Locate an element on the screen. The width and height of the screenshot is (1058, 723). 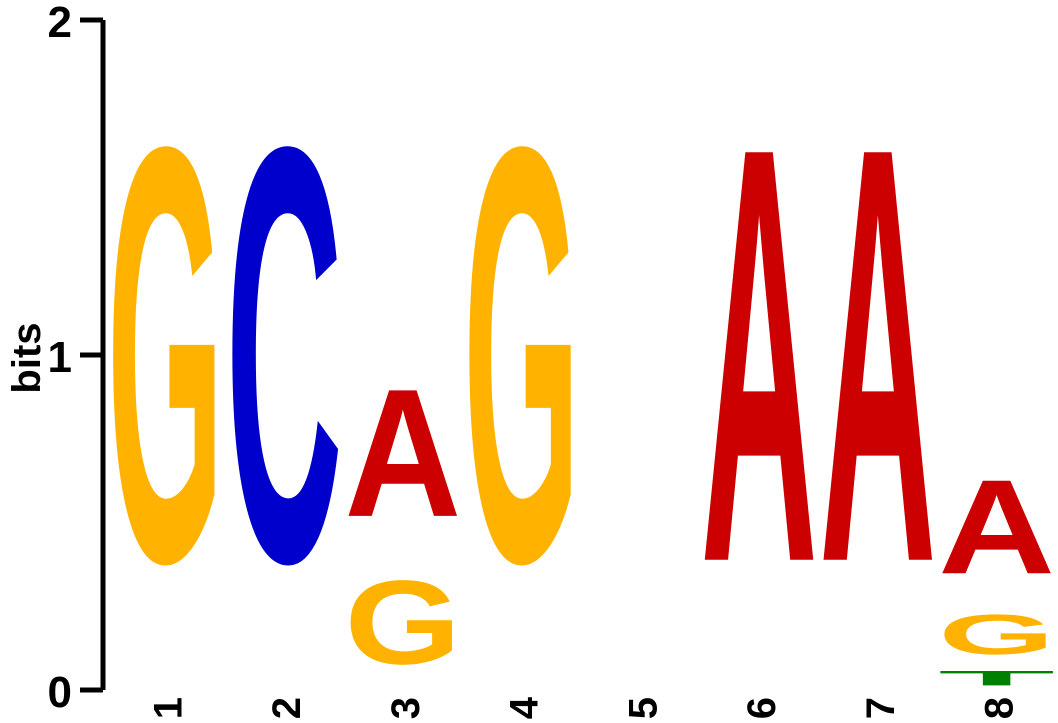
letter-T-pos-8-0: T is located at coordinates (996, 677).